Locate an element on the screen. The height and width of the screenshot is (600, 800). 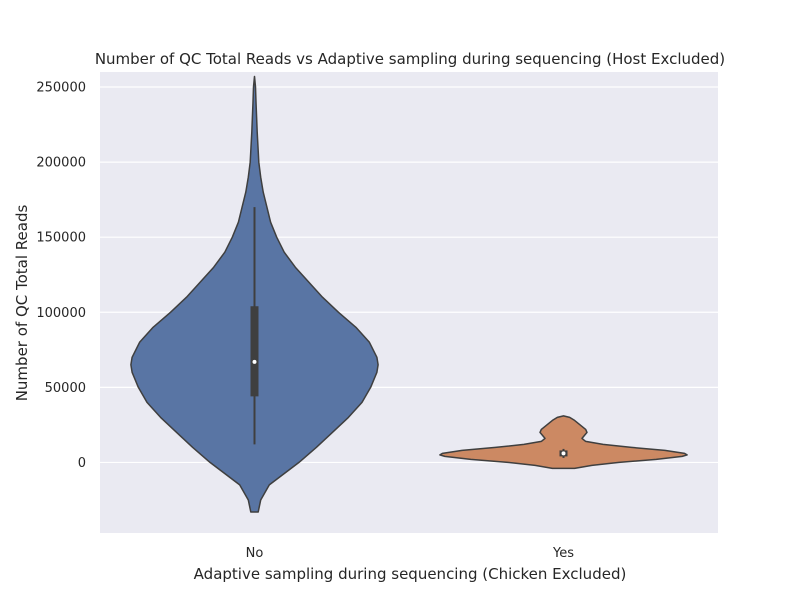
y-tick-label: 0 is located at coordinates (82, 463).